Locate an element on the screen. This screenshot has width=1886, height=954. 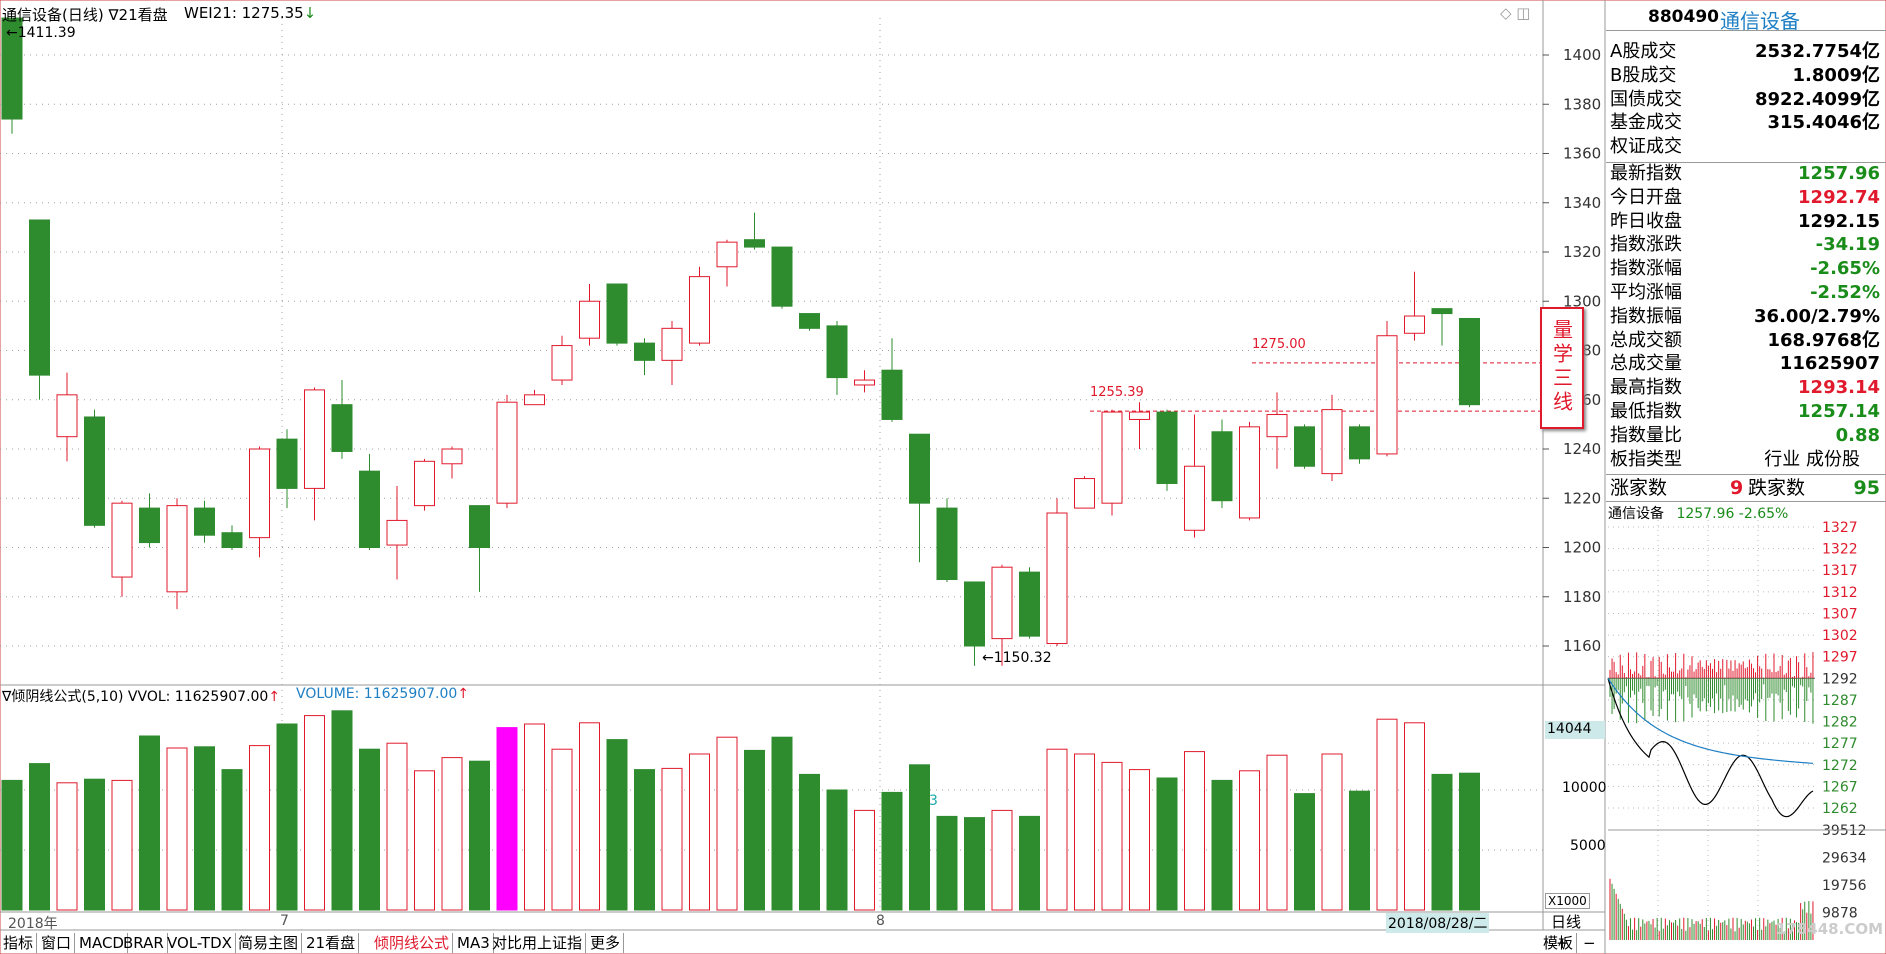
quote-value: 8922.4099亿 is located at coordinates (1817, 99).